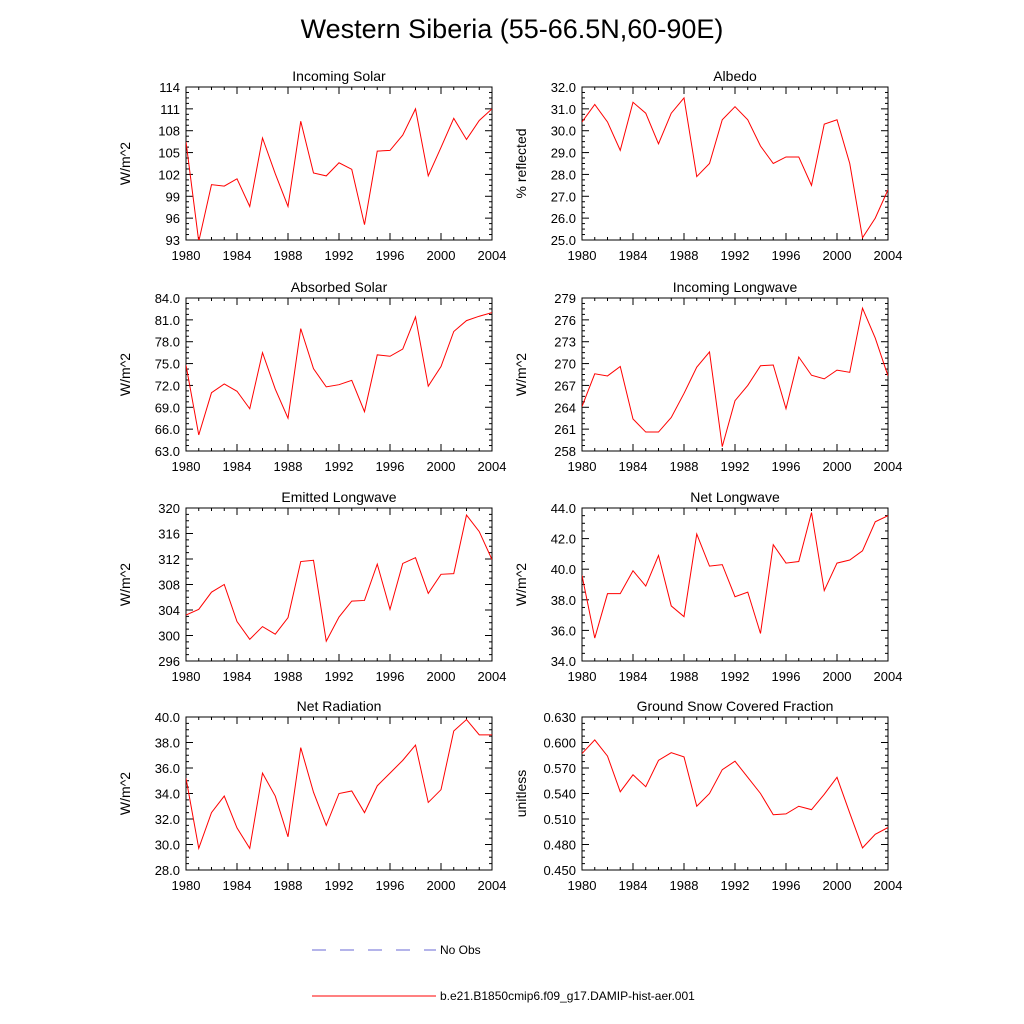 The width and height of the screenshot is (1024, 1024). What do you see at coordinates (563, 87) in the screenshot?
I see `y-tick-label: 32.0` at bounding box center [563, 87].